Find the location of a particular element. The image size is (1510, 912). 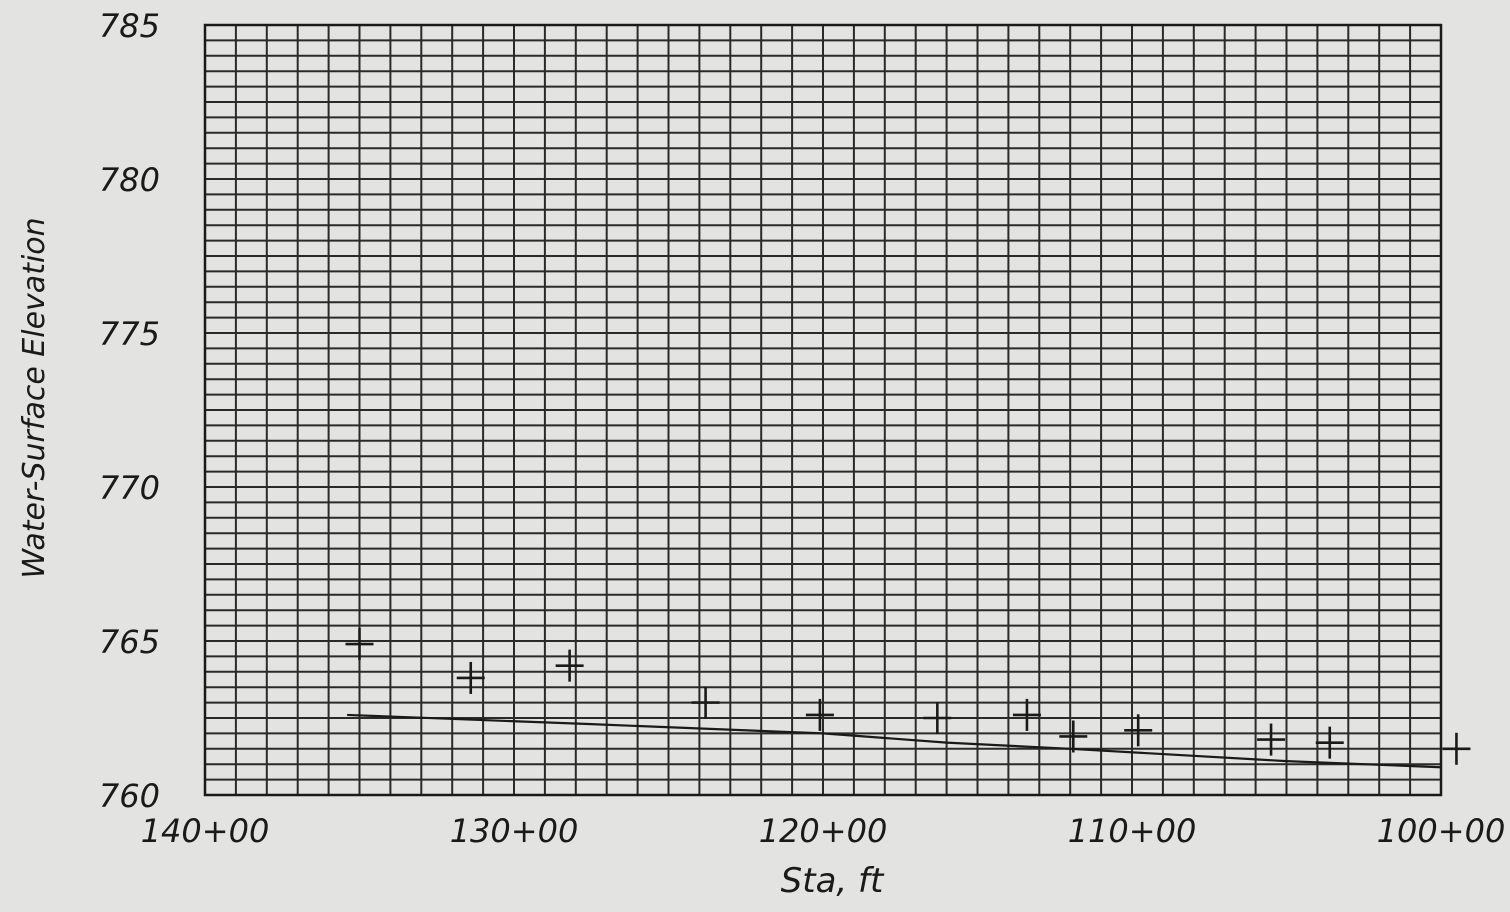

y-tick-label: 785 is located at coordinates (129, 26).